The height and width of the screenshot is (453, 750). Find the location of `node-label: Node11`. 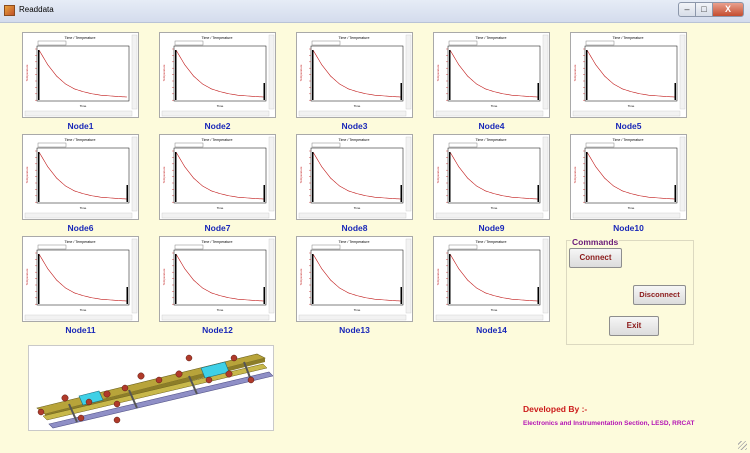

node-label: Node11 is located at coordinates (80, 330).